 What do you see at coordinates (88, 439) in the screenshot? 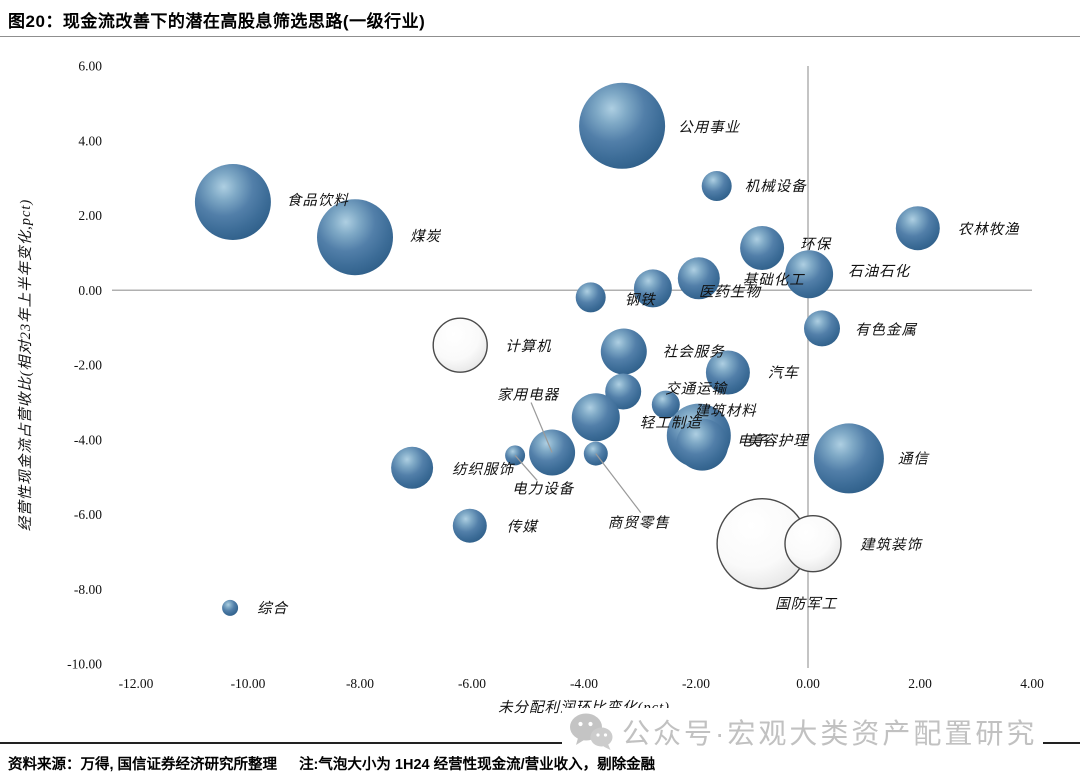
I see `y-tick-label: -4.00` at bounding box center [88, 439].